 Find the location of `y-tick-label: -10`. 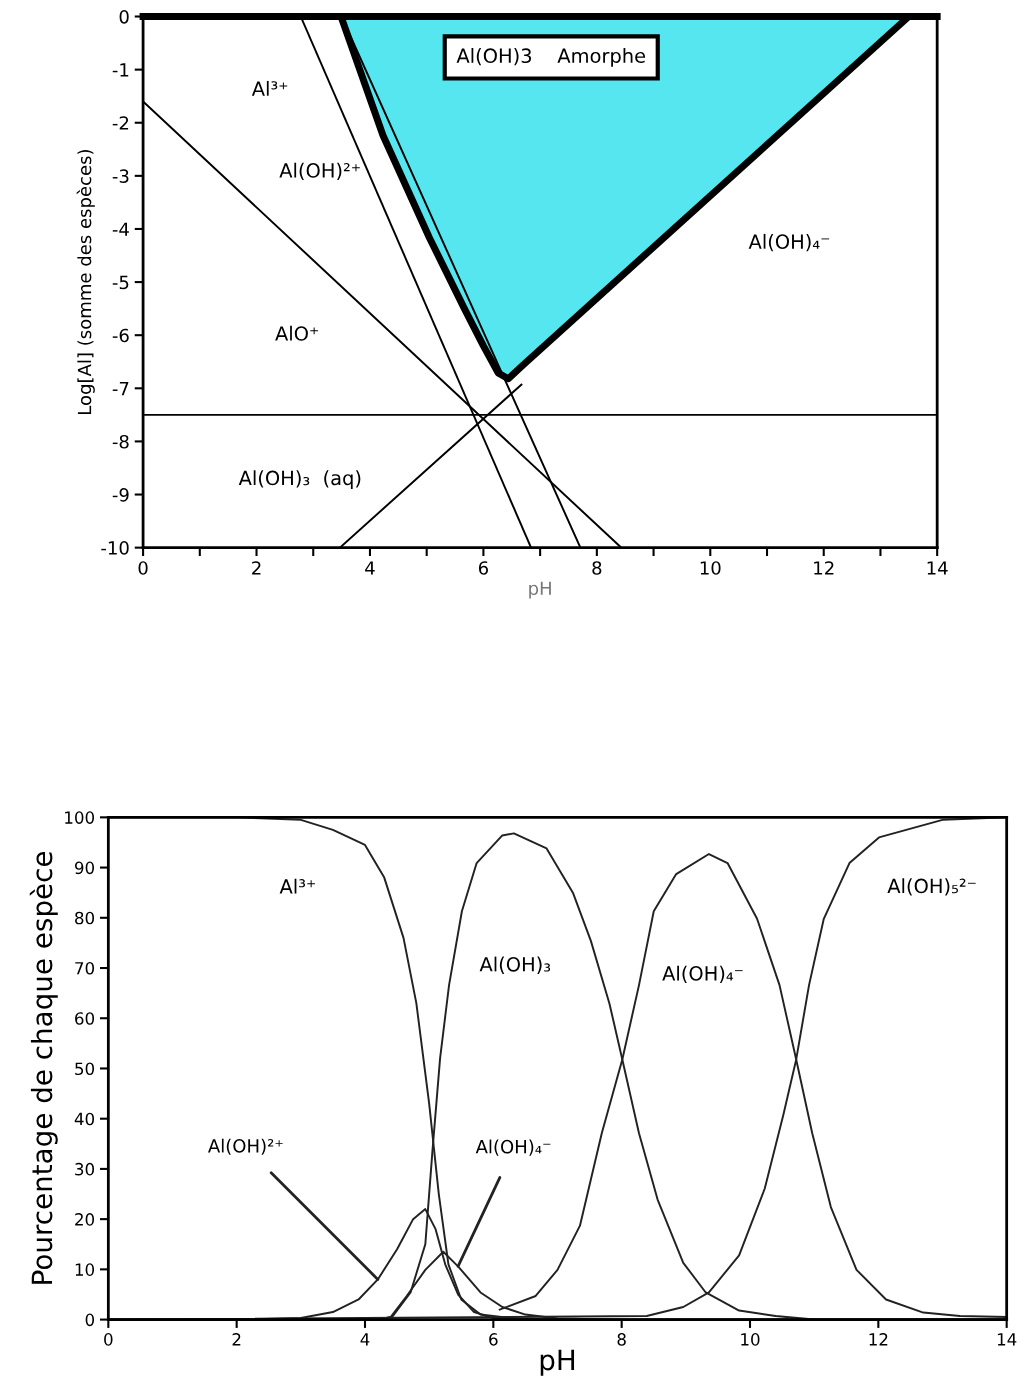

y-tick-label: -10 is located at coordinates (115, 548).